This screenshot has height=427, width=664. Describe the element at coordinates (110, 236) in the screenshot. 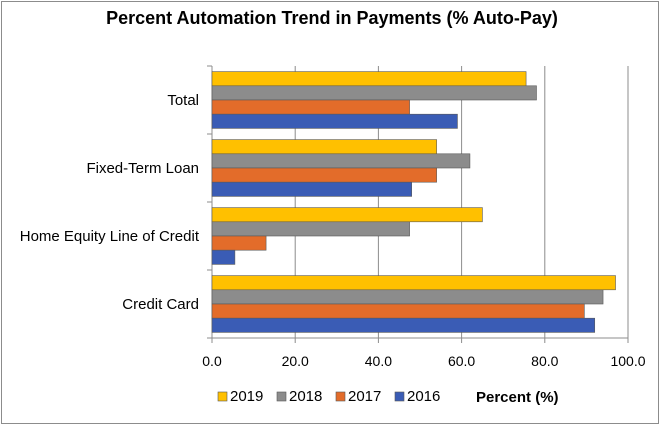

I see `category-label: Home Equity Line of Credit` at that location.